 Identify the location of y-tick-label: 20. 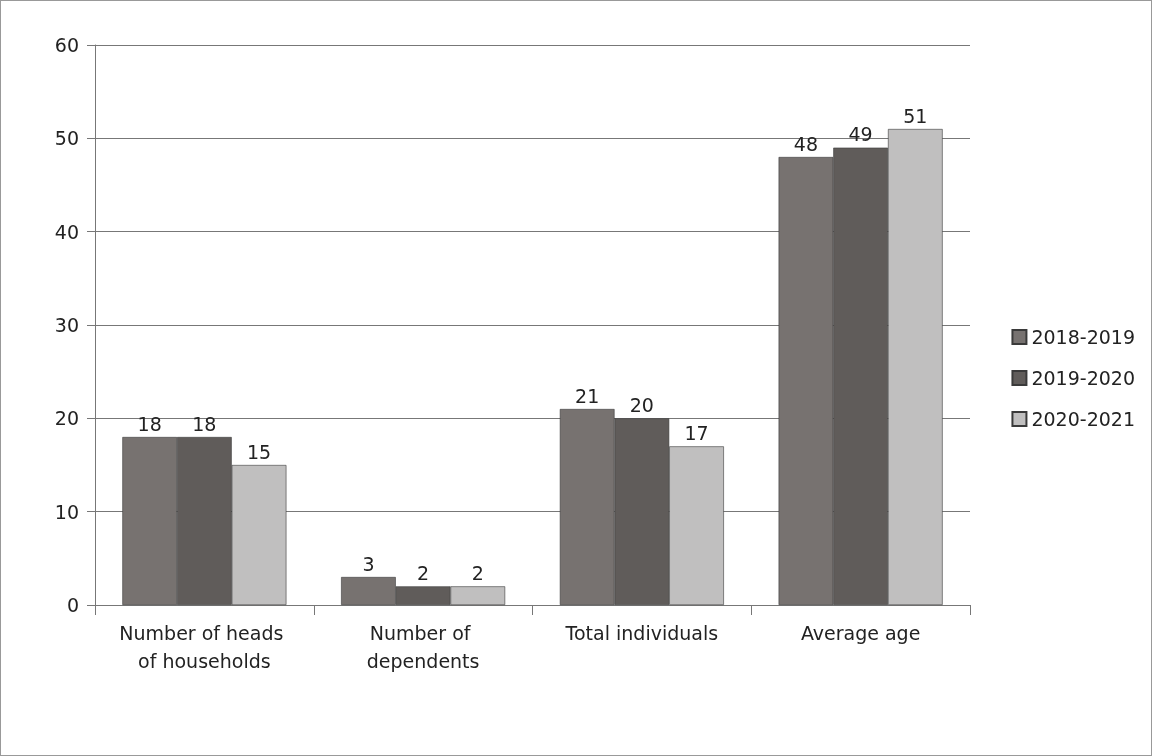
(66, 418).